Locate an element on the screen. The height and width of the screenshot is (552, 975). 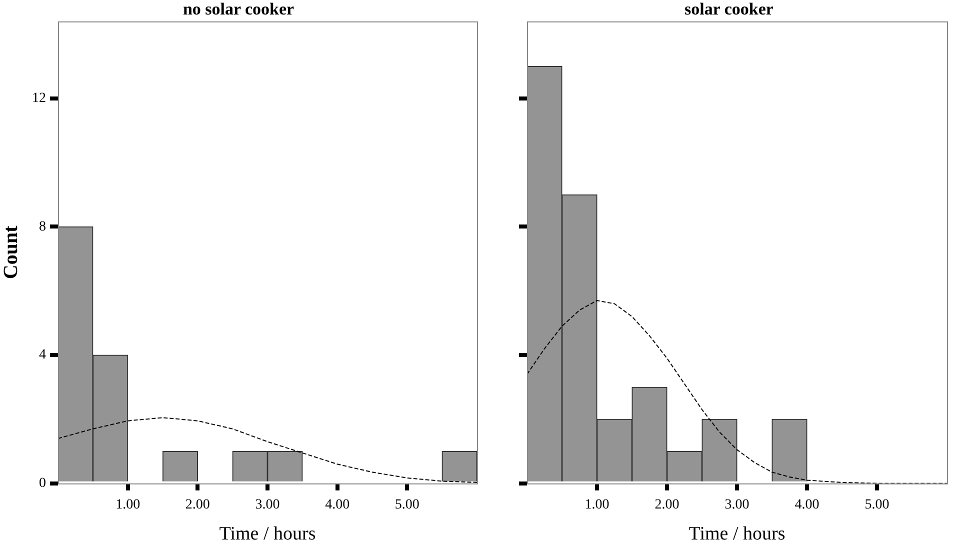
y-tick-label: 4 is located at coordinates (42, 355).